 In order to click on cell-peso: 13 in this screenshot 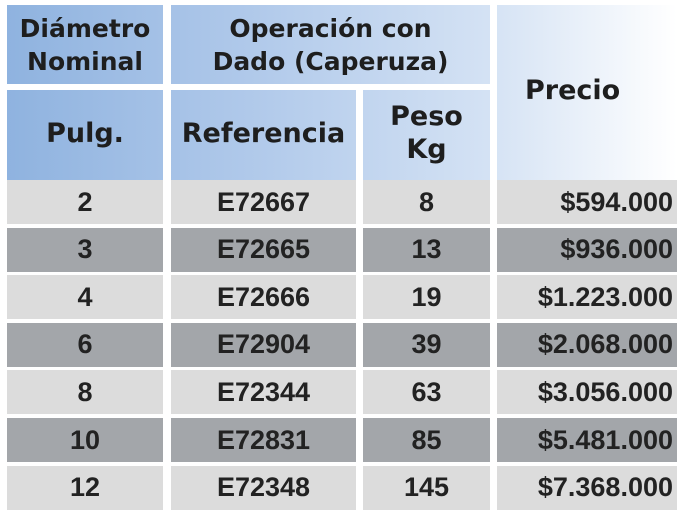, I will do `click(426, 249)`.